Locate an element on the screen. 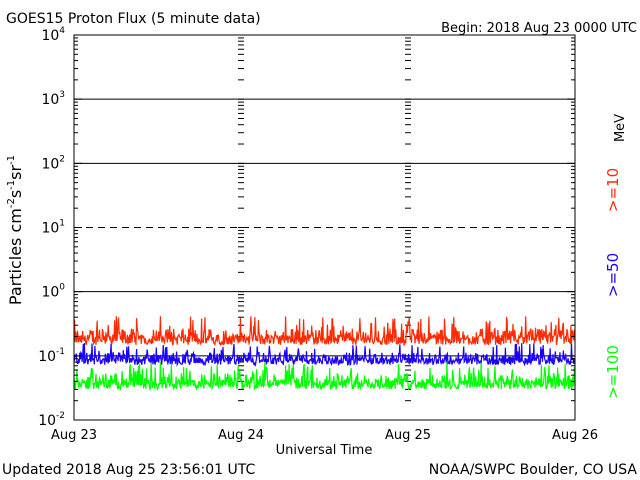 This screenshot has width=640, height=480. updated-label: Updated 2018 Aug 25 23:56:01 UTC is located at coordinates (128, 470).